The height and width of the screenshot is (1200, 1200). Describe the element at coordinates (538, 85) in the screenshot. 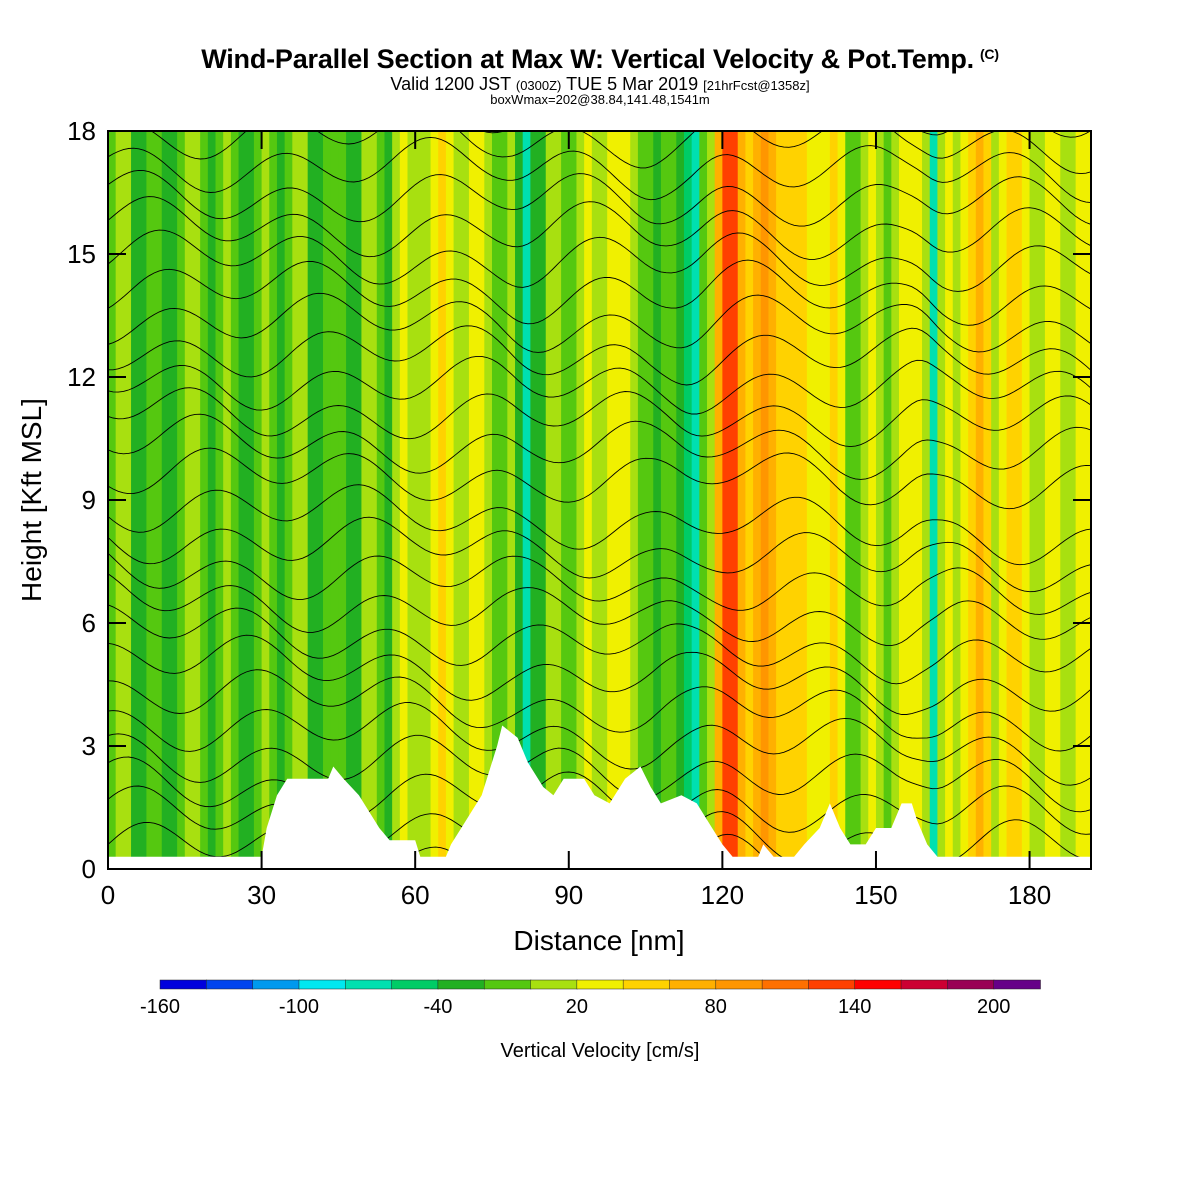

I see `valid-utc: (0300Z)` at that location.